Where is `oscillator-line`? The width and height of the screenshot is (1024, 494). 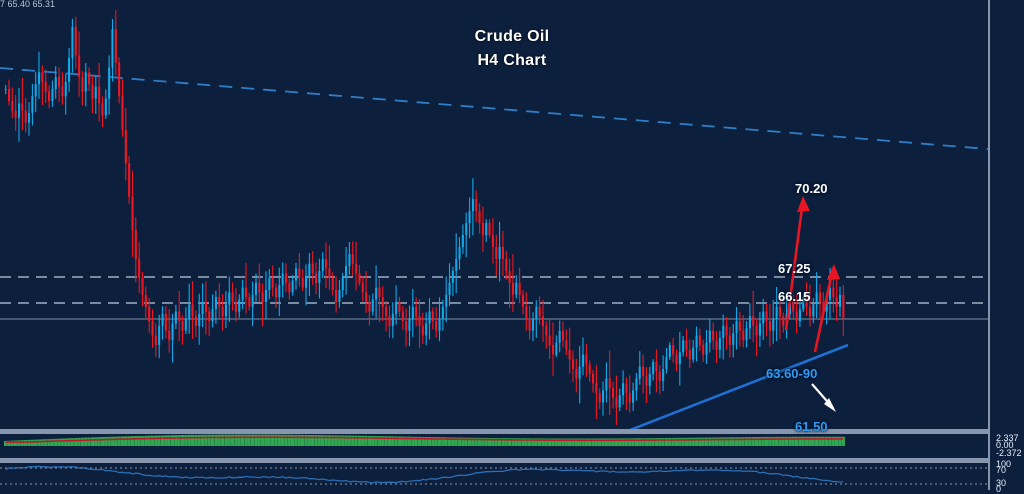 oscillator-line is located at coordinates (424, 474).